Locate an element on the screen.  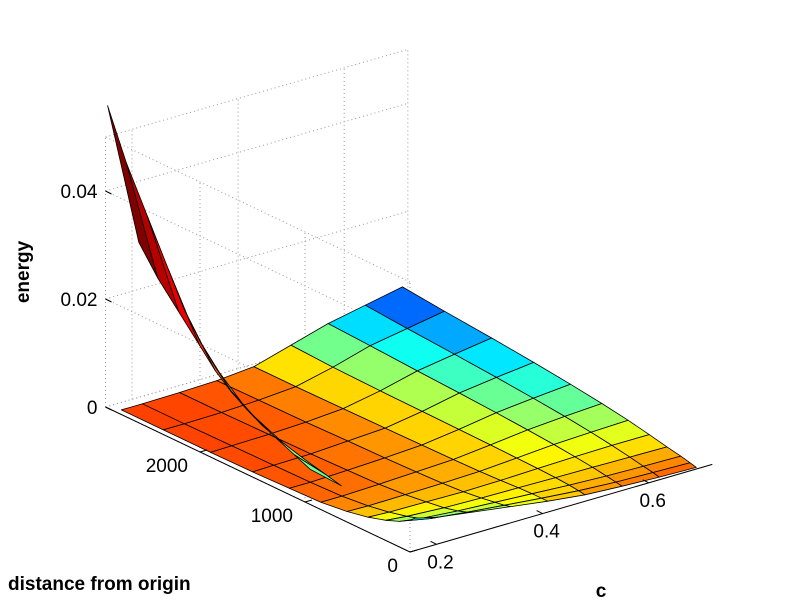
x-axis-label: c is located at coordinates (601, 591).